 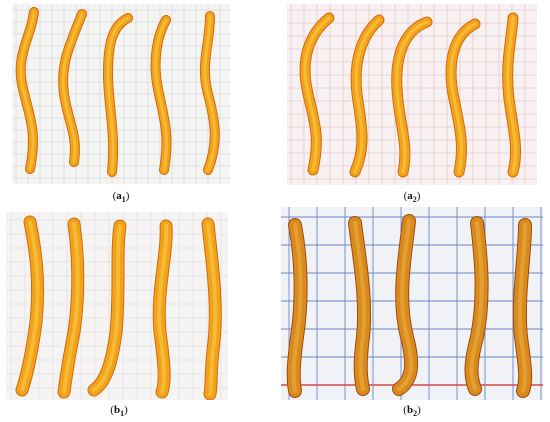 What do you see at coordinates (210, 93) in the screenshot?
I see `strand-a1-5-highlight` at bounding box center [210, 93].